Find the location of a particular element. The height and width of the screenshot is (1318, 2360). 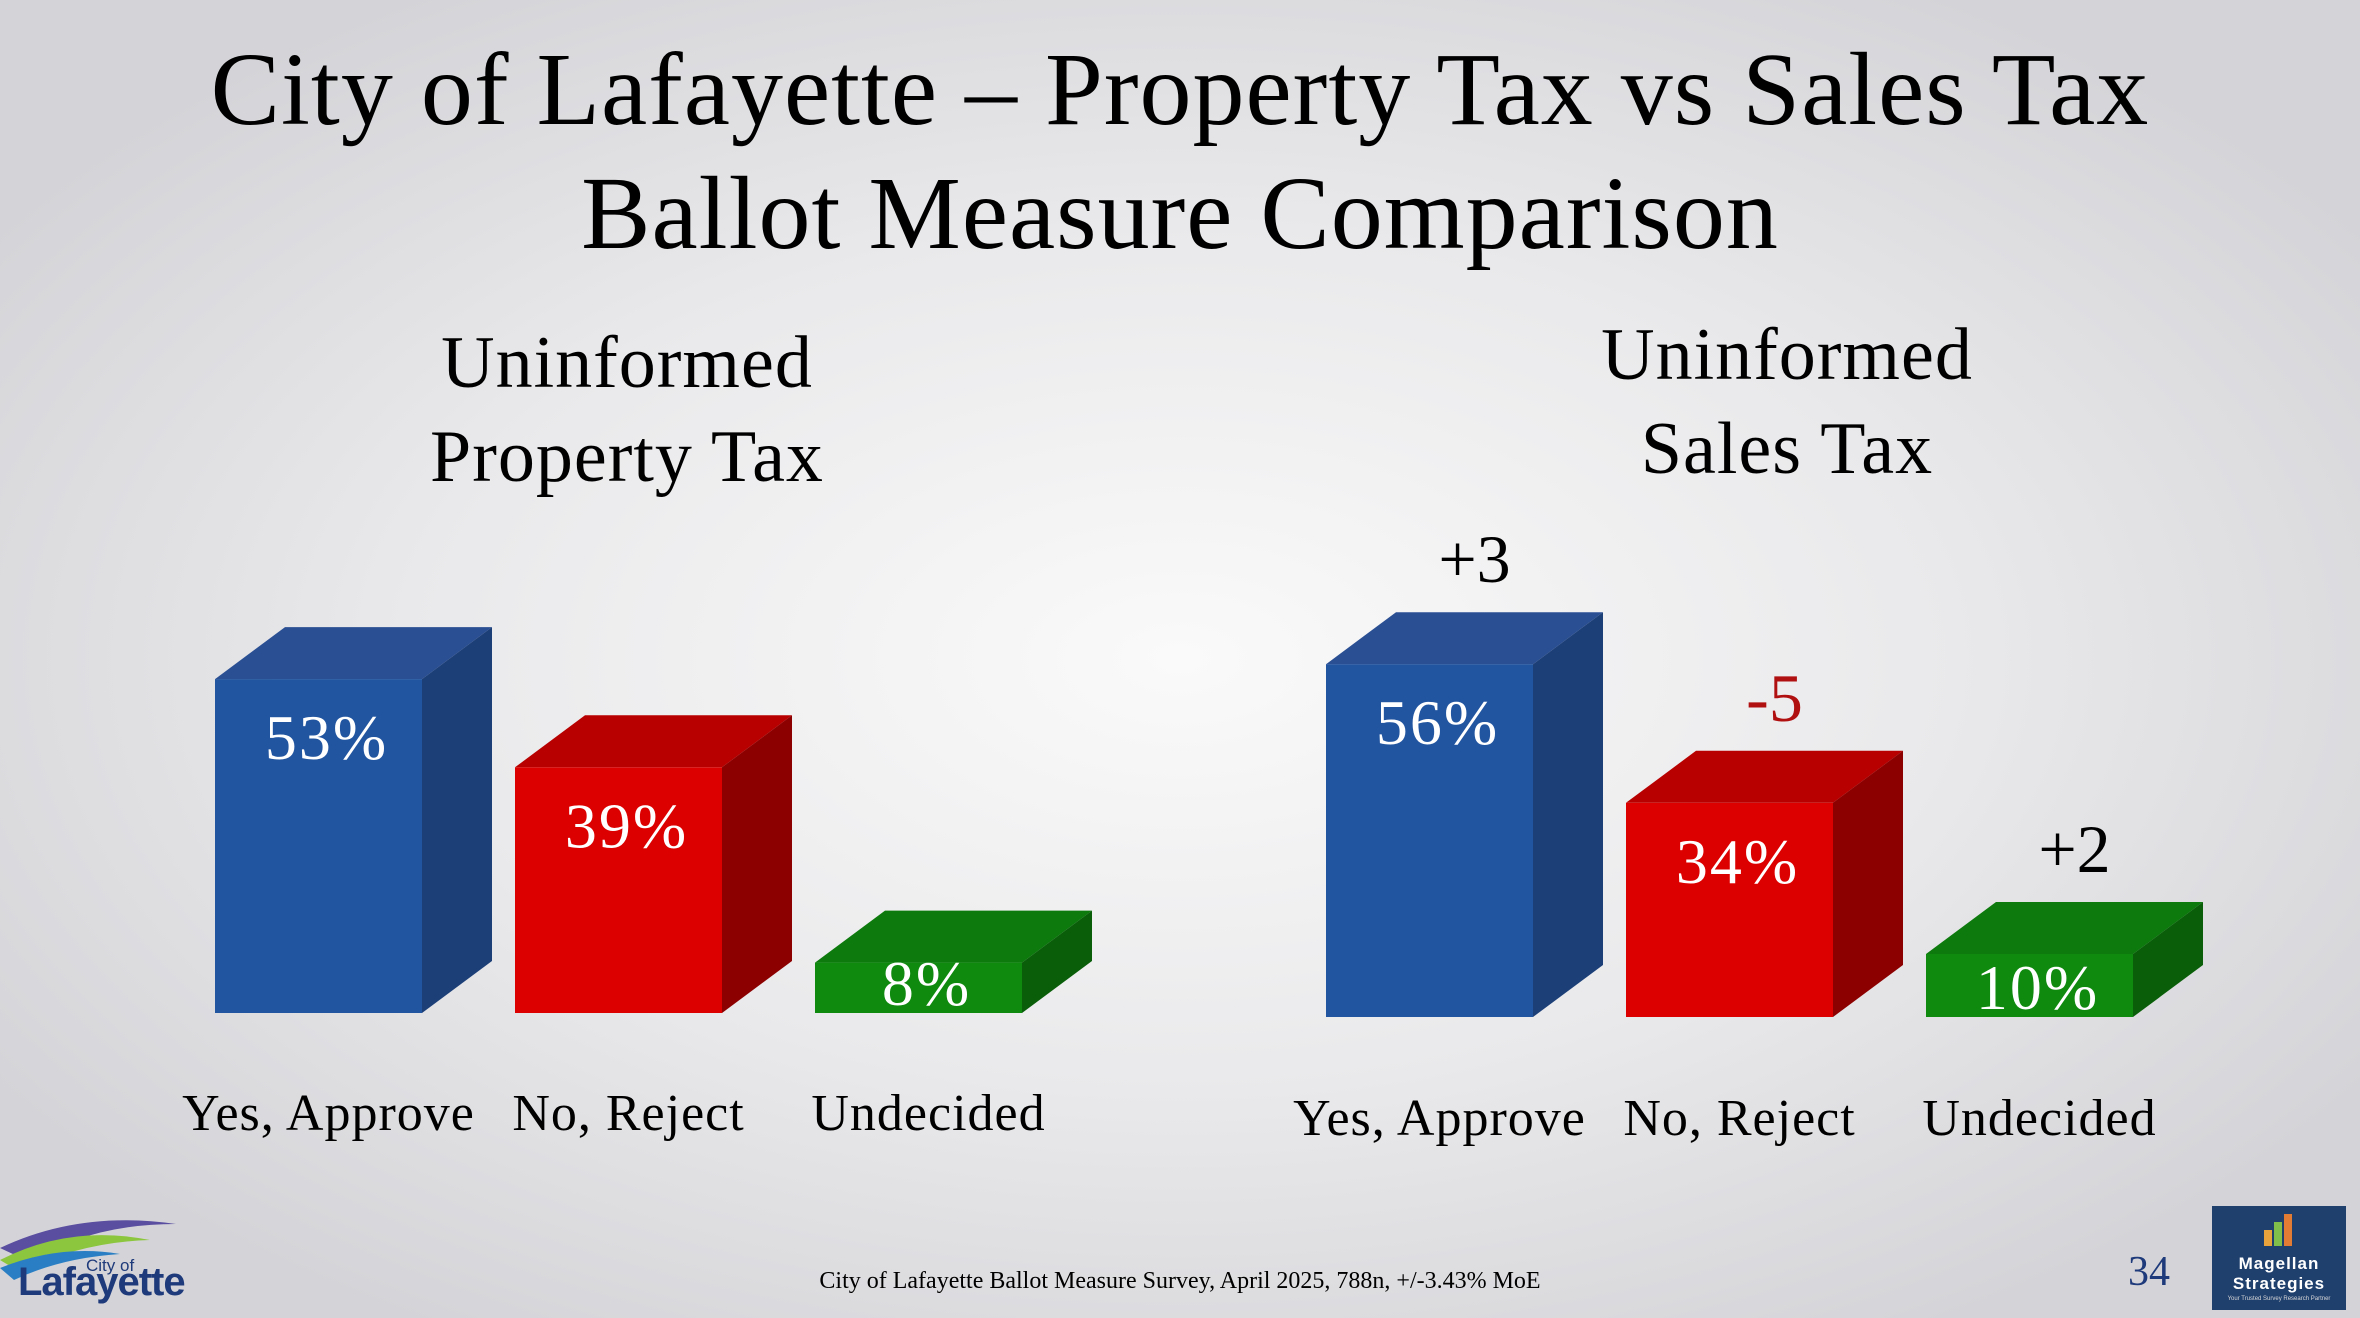

city-of-lafayette-logo: City of Lafayette is located at coordinates (105, 1260).